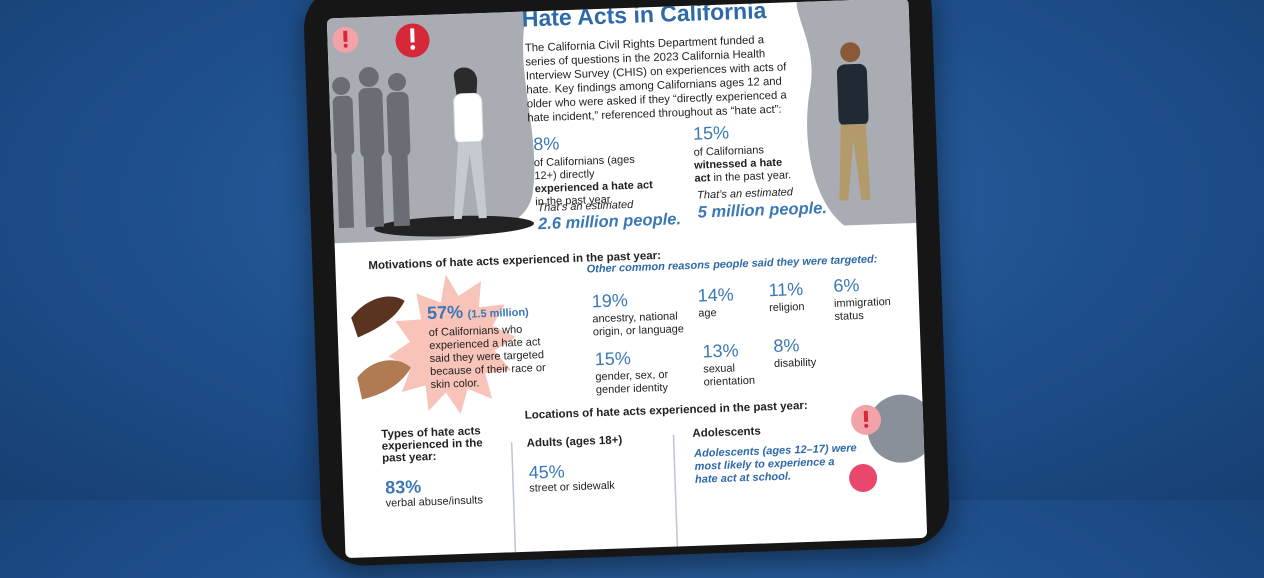  What do you see at coordinates (584, 168) in the screenshot?
I see `text: of Californians (ages 12+) directly` at bounding box center [584, 168].